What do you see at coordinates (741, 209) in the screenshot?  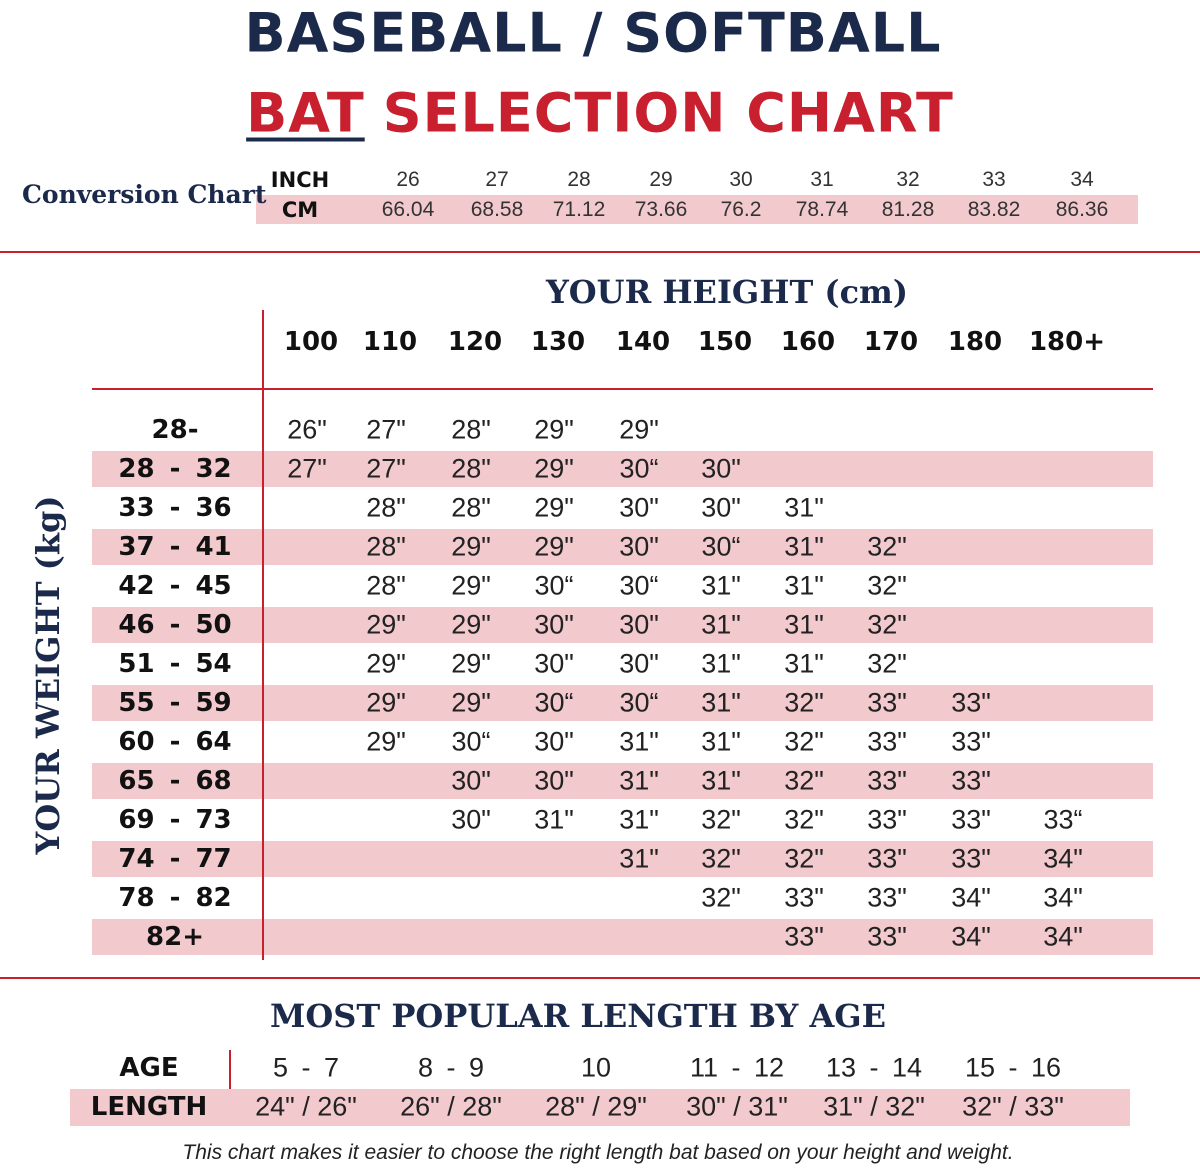 I see `cm-value: 76.2` at bounding box center [741, 209].